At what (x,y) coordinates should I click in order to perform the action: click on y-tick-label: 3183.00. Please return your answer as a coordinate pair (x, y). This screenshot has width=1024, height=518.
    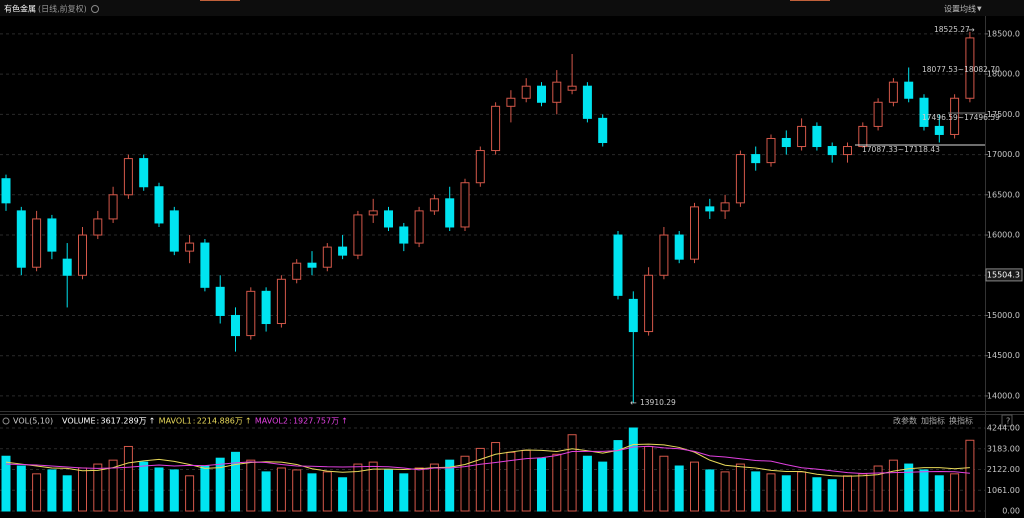
    Looking at the image, I should click on (1003, 448).